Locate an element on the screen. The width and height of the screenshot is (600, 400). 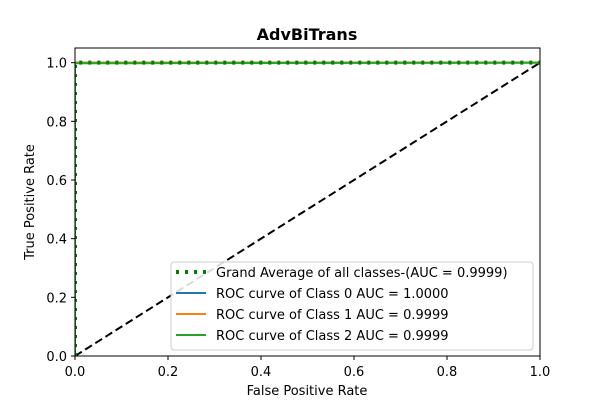
x-axis-label: False Positive Rate is located at coordinates (307, 391).